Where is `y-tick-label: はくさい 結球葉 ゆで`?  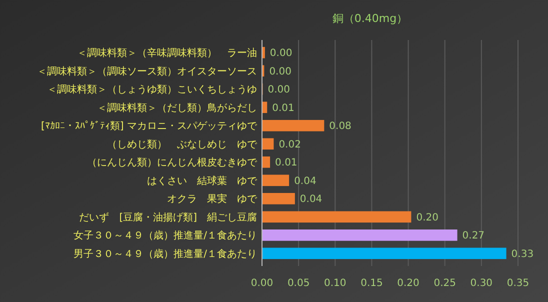
y-tick-label: はくさい 結球葉 ゆで is located at coordinates (202, 180).